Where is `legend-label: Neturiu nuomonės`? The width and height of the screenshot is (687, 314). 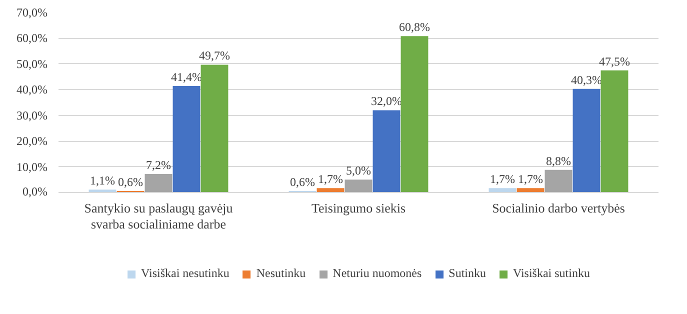 legend-label: Neturiu nuomonės is located at coordinates (377, 273).